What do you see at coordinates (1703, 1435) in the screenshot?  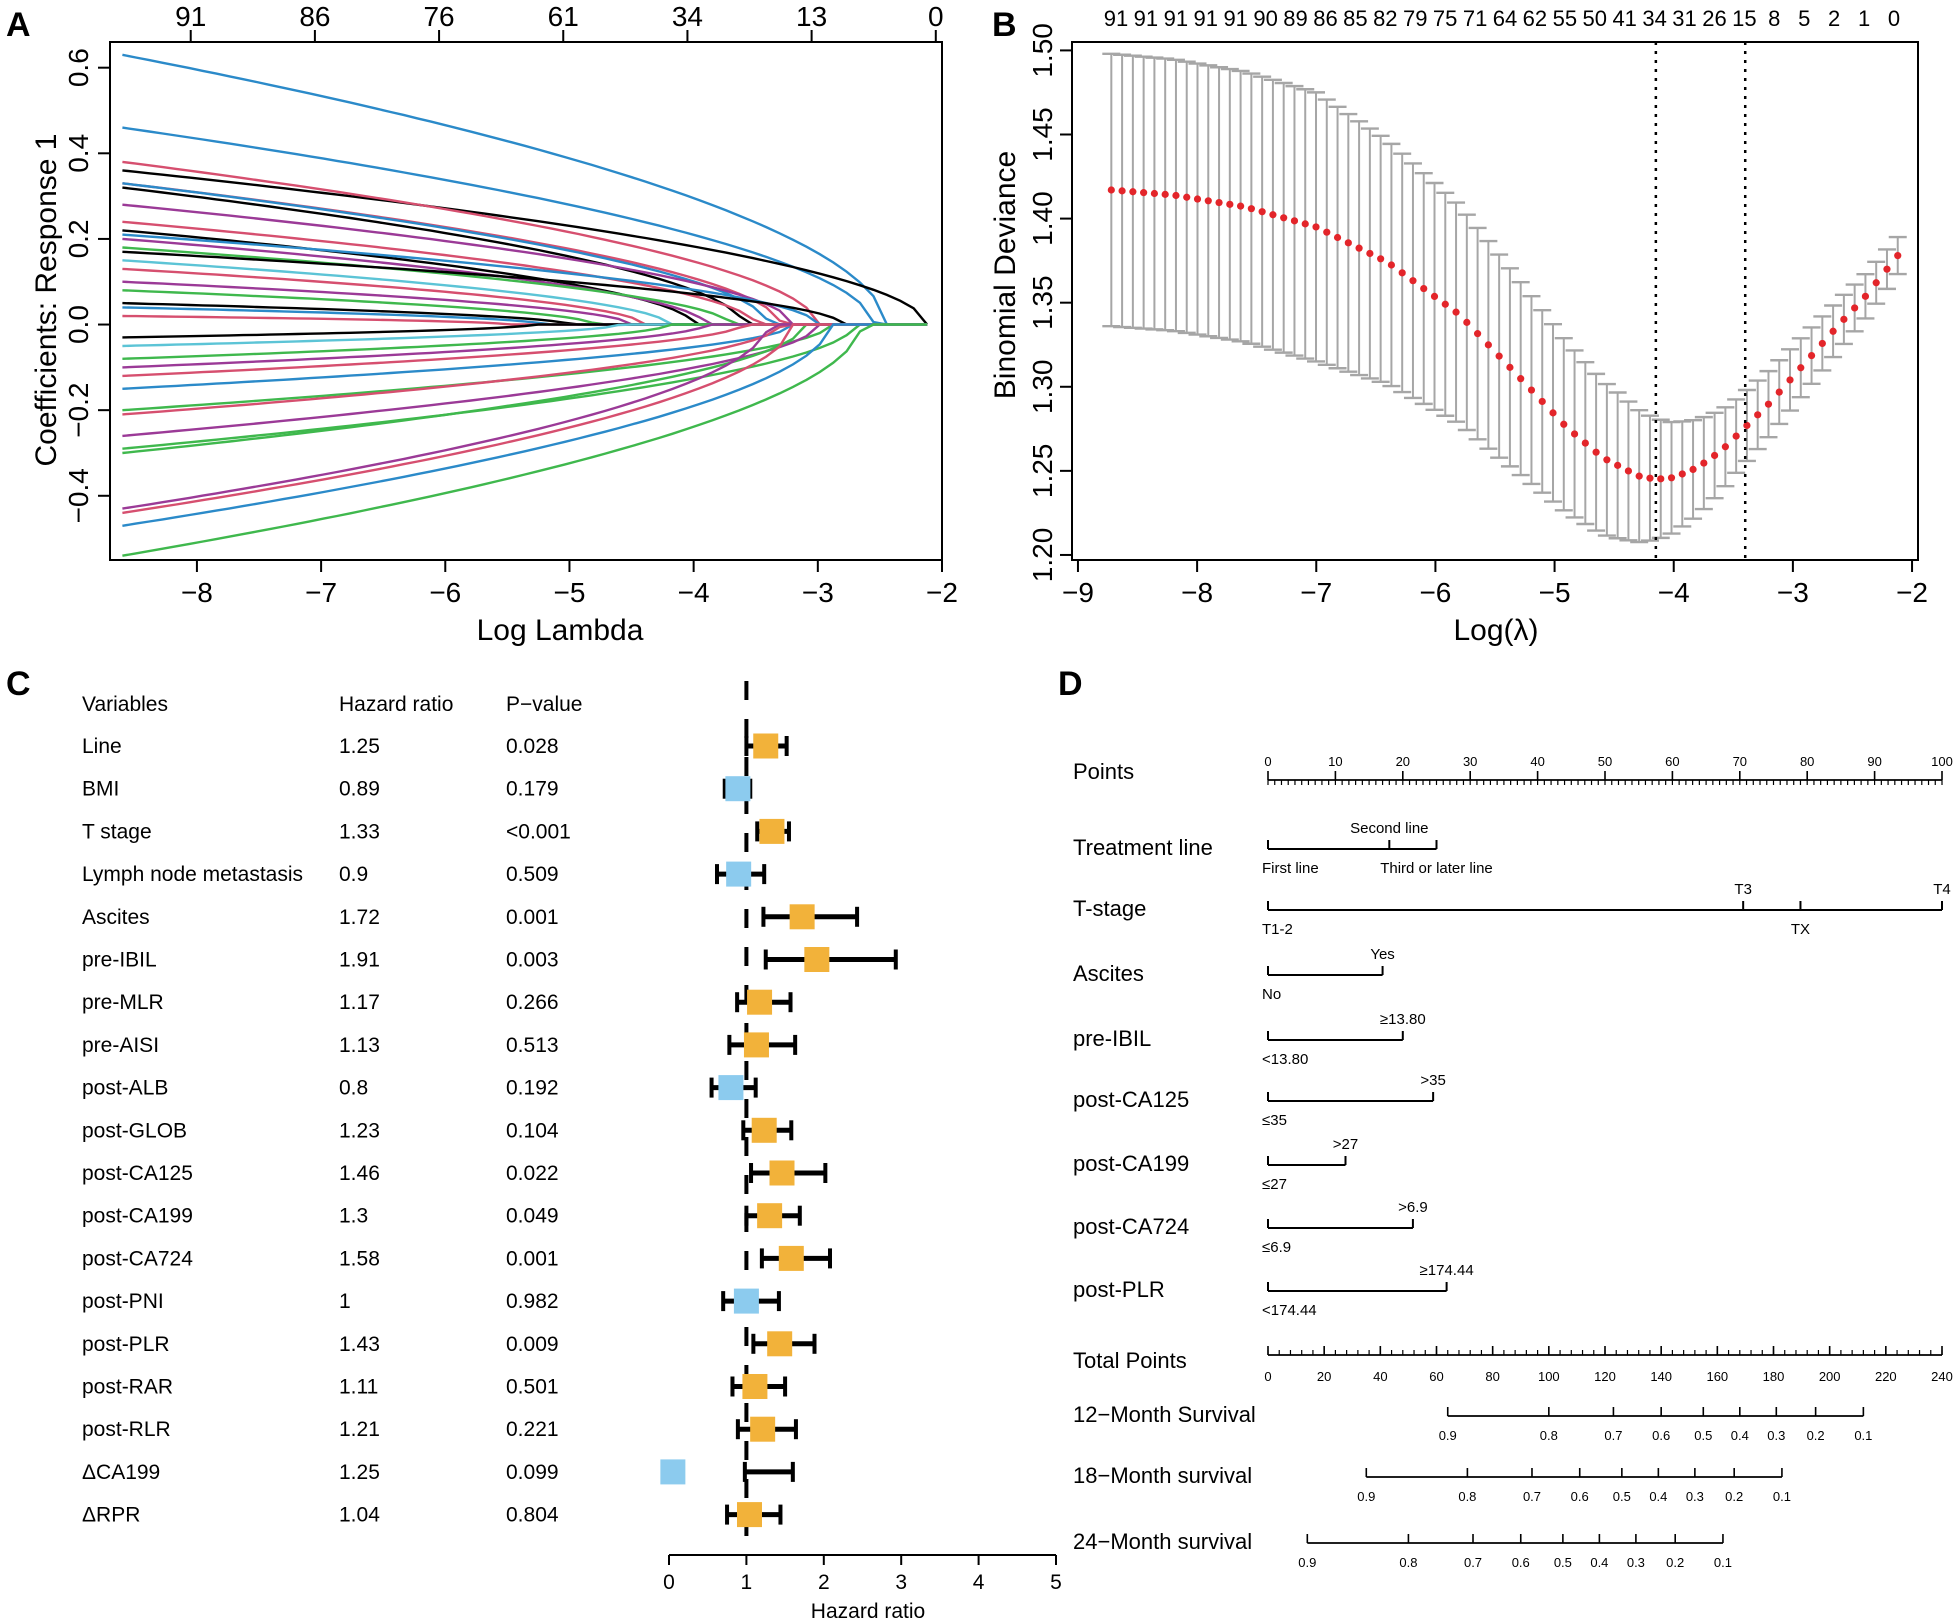 I see `survival-tick-label: 0.5` at bounding box center [1703, 1435].